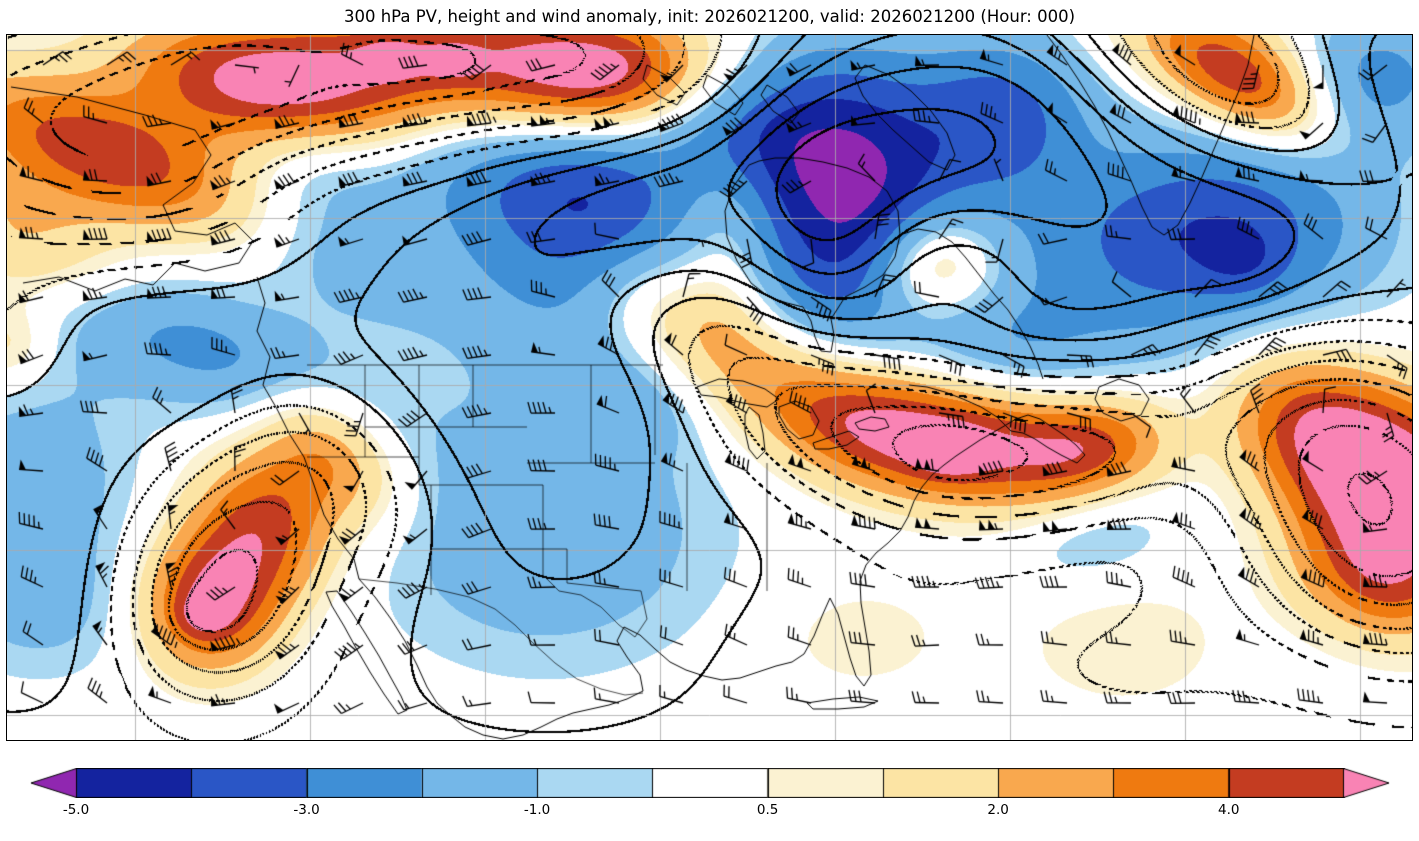  I want to click on colorbar-tick-label: -3.0, so click(306, 810).